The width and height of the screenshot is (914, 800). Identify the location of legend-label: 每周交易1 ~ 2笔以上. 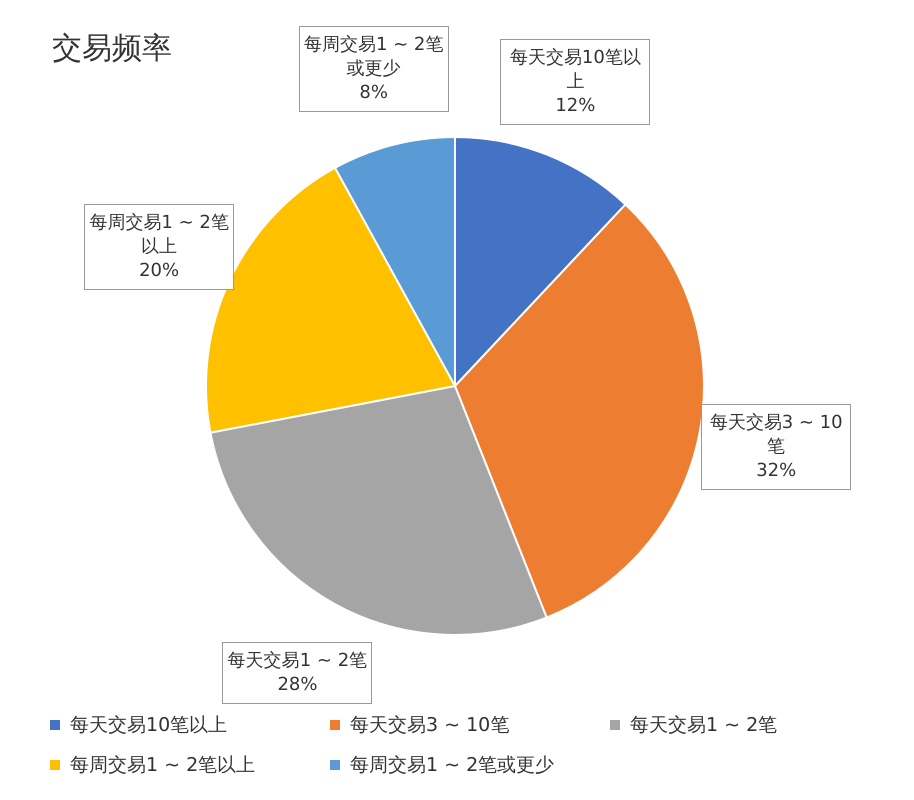
(163, 765).